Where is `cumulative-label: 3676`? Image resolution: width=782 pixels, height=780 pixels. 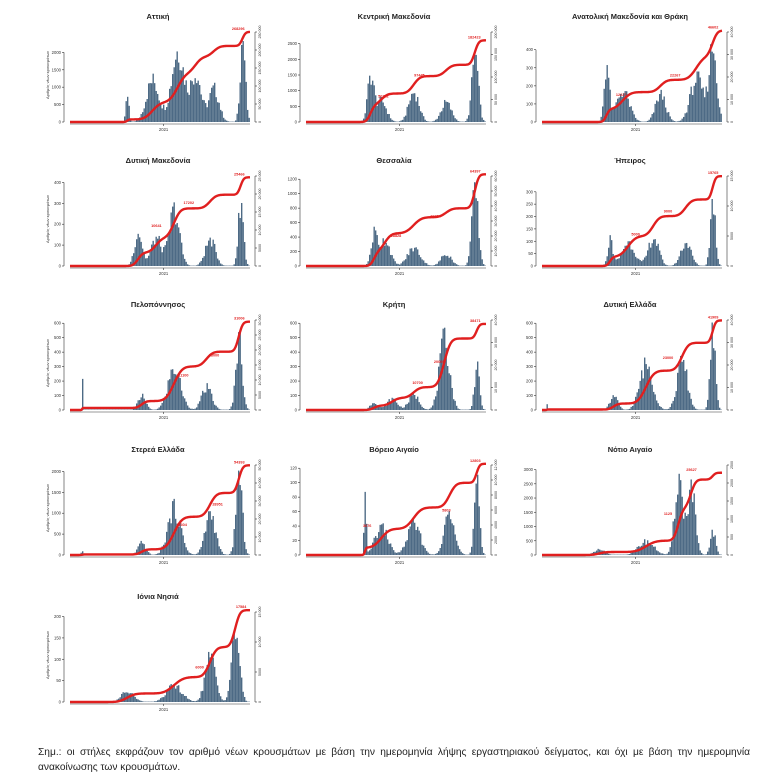
cumulative-label: 3676 is located at coordinates (367, 526).